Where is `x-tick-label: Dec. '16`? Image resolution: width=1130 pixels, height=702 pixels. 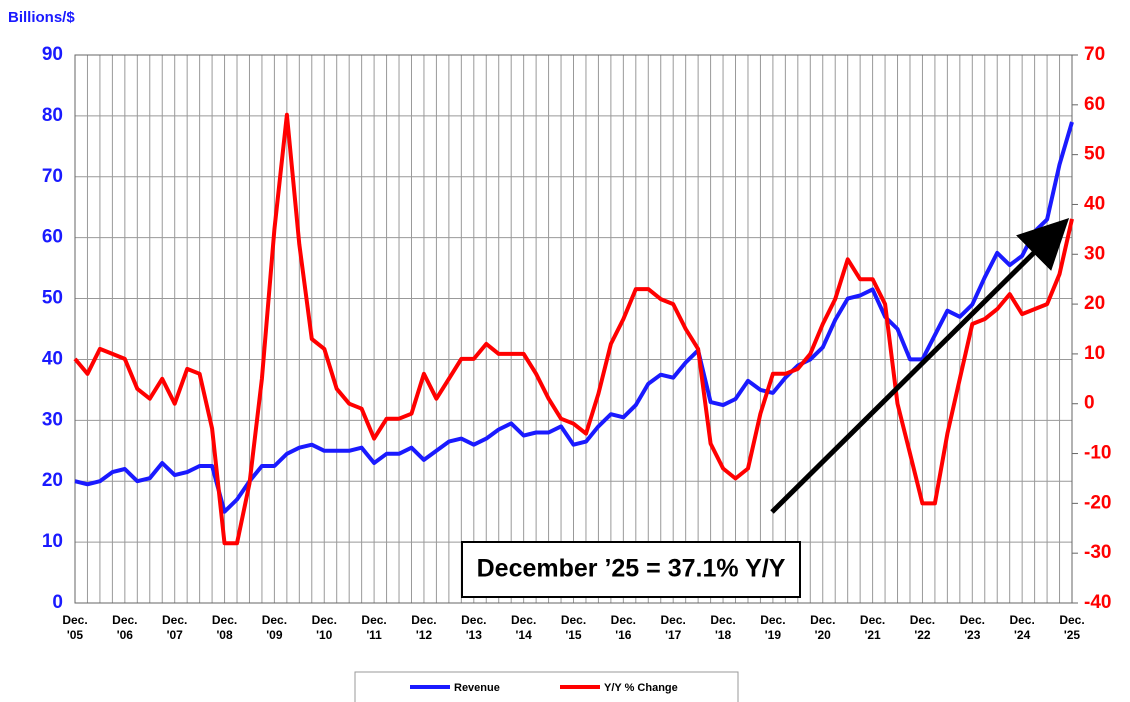
x-tick-label: Dec. '16 is located at coordinates (623, 627).